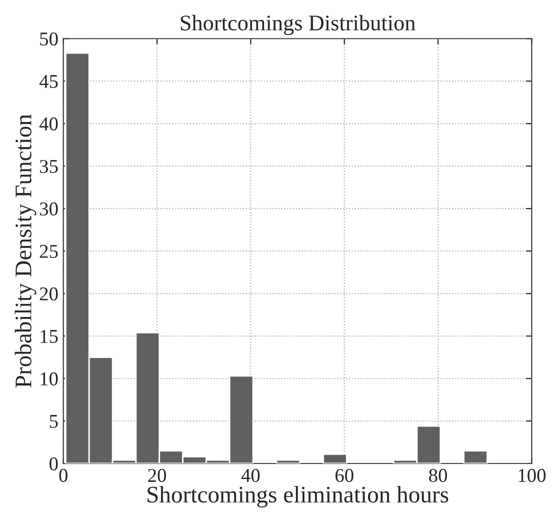 The image size is (551, 515). Describe the element at coordinates (49, 336) in the screenshot. I see `y-tick-label: 15` at that location.